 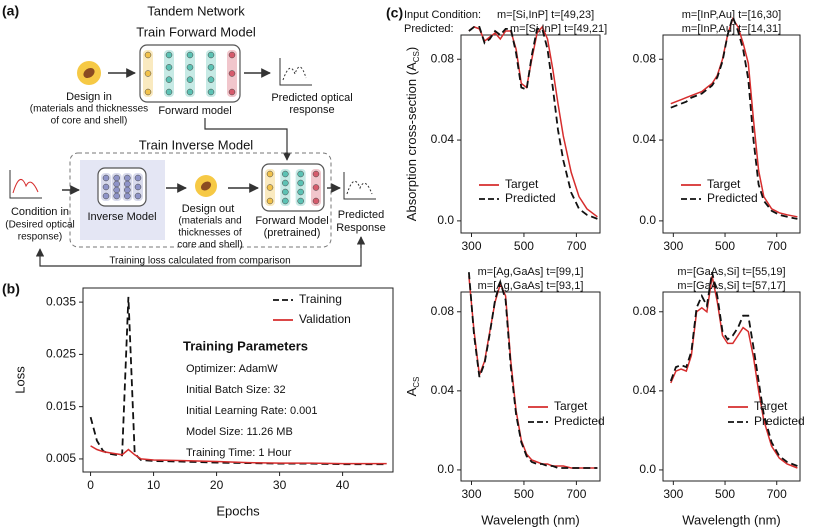 What do you see at coordinates (248, 139) in the screenshot?
I see `arrow` at bounding box center [248, 139].